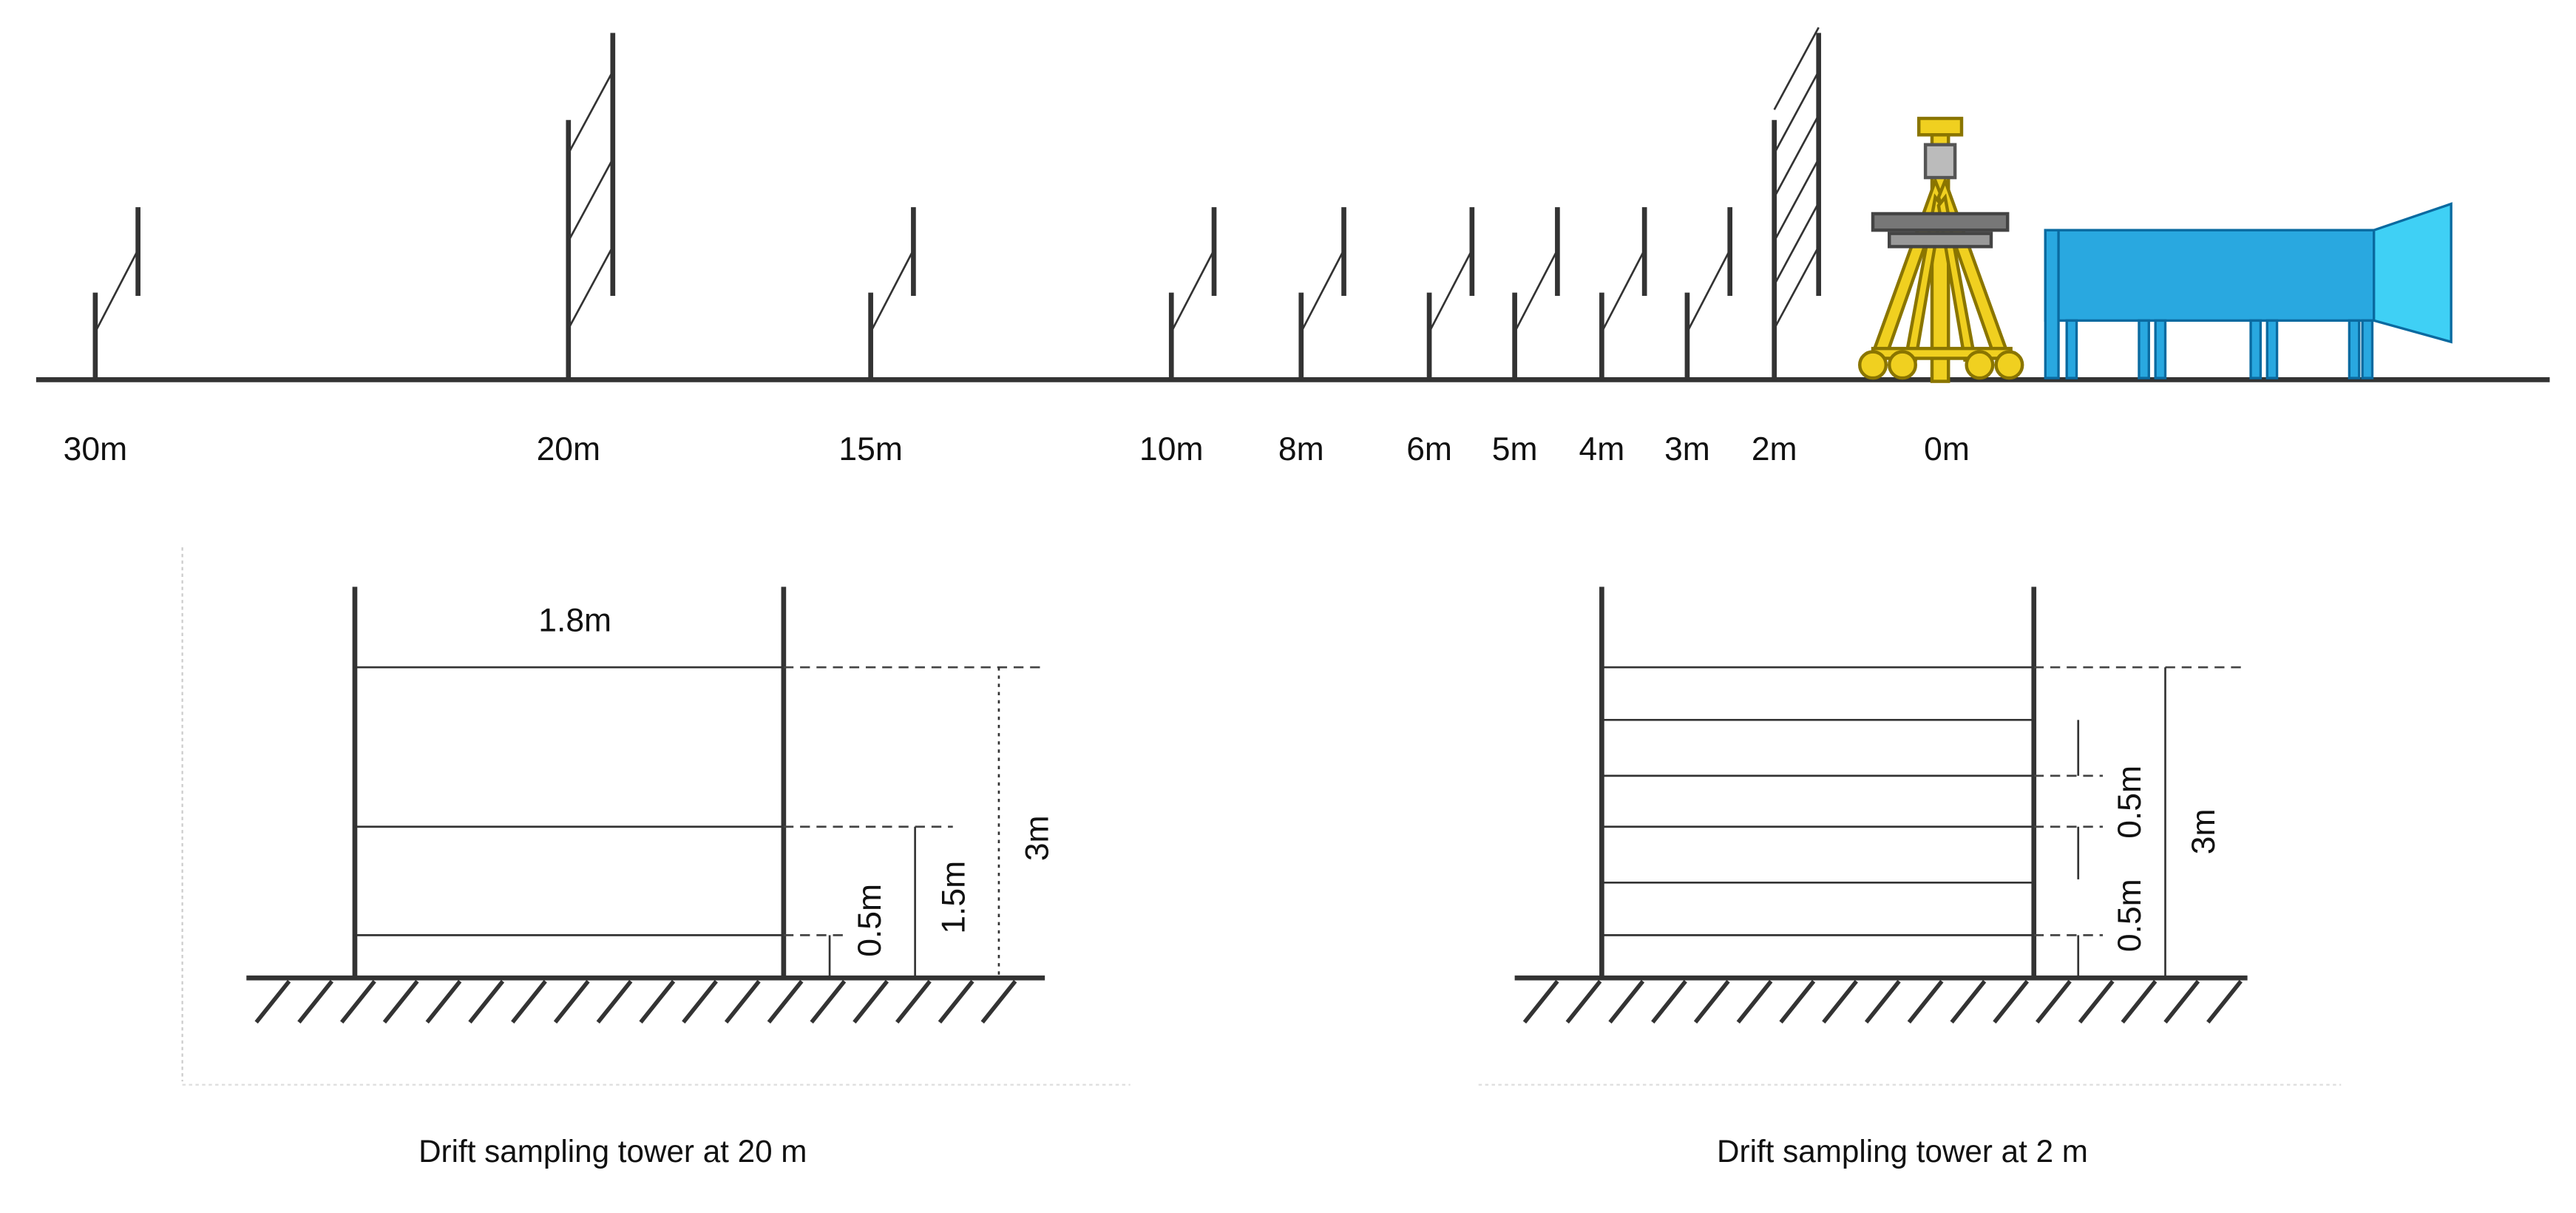 The image size is (2576, 1213). I want to click on width-label: 1.8m, so click(574, 620).